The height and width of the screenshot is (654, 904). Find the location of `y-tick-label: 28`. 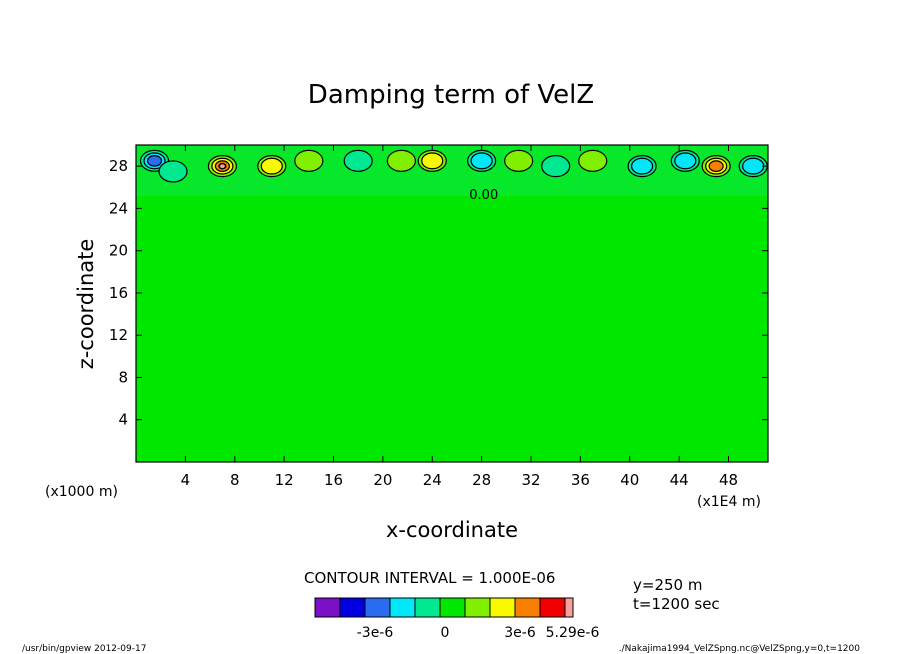

y-tick-label: 28 is located at coordinates (118, 166).